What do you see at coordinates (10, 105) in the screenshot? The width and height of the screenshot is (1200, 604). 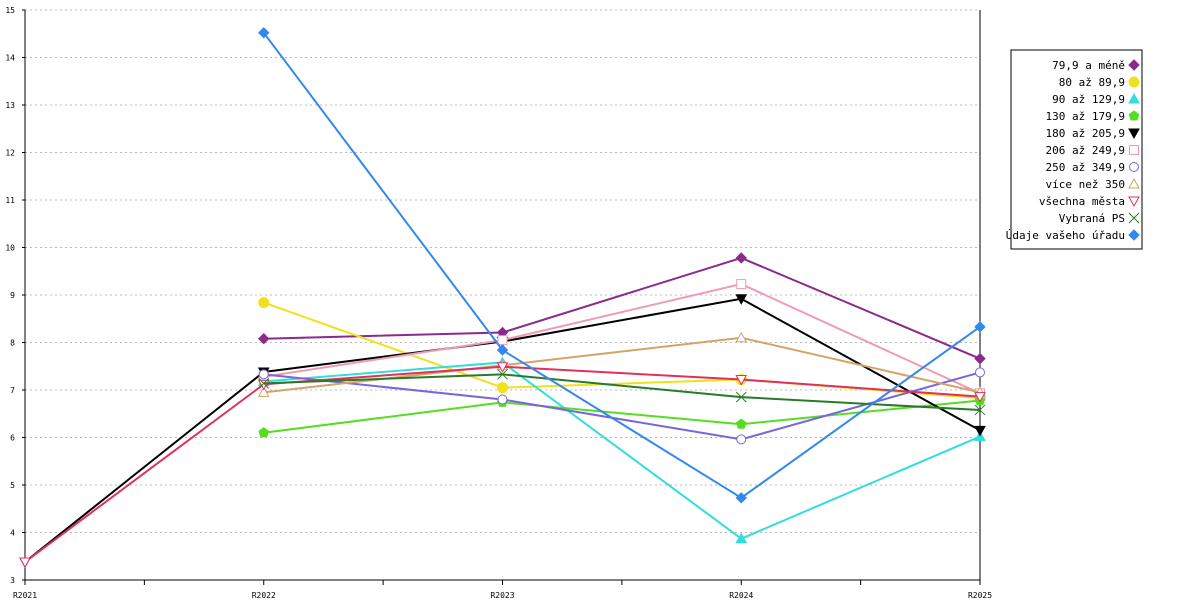 I see `y-tick-label: 13` at bounding box center [10, 105].